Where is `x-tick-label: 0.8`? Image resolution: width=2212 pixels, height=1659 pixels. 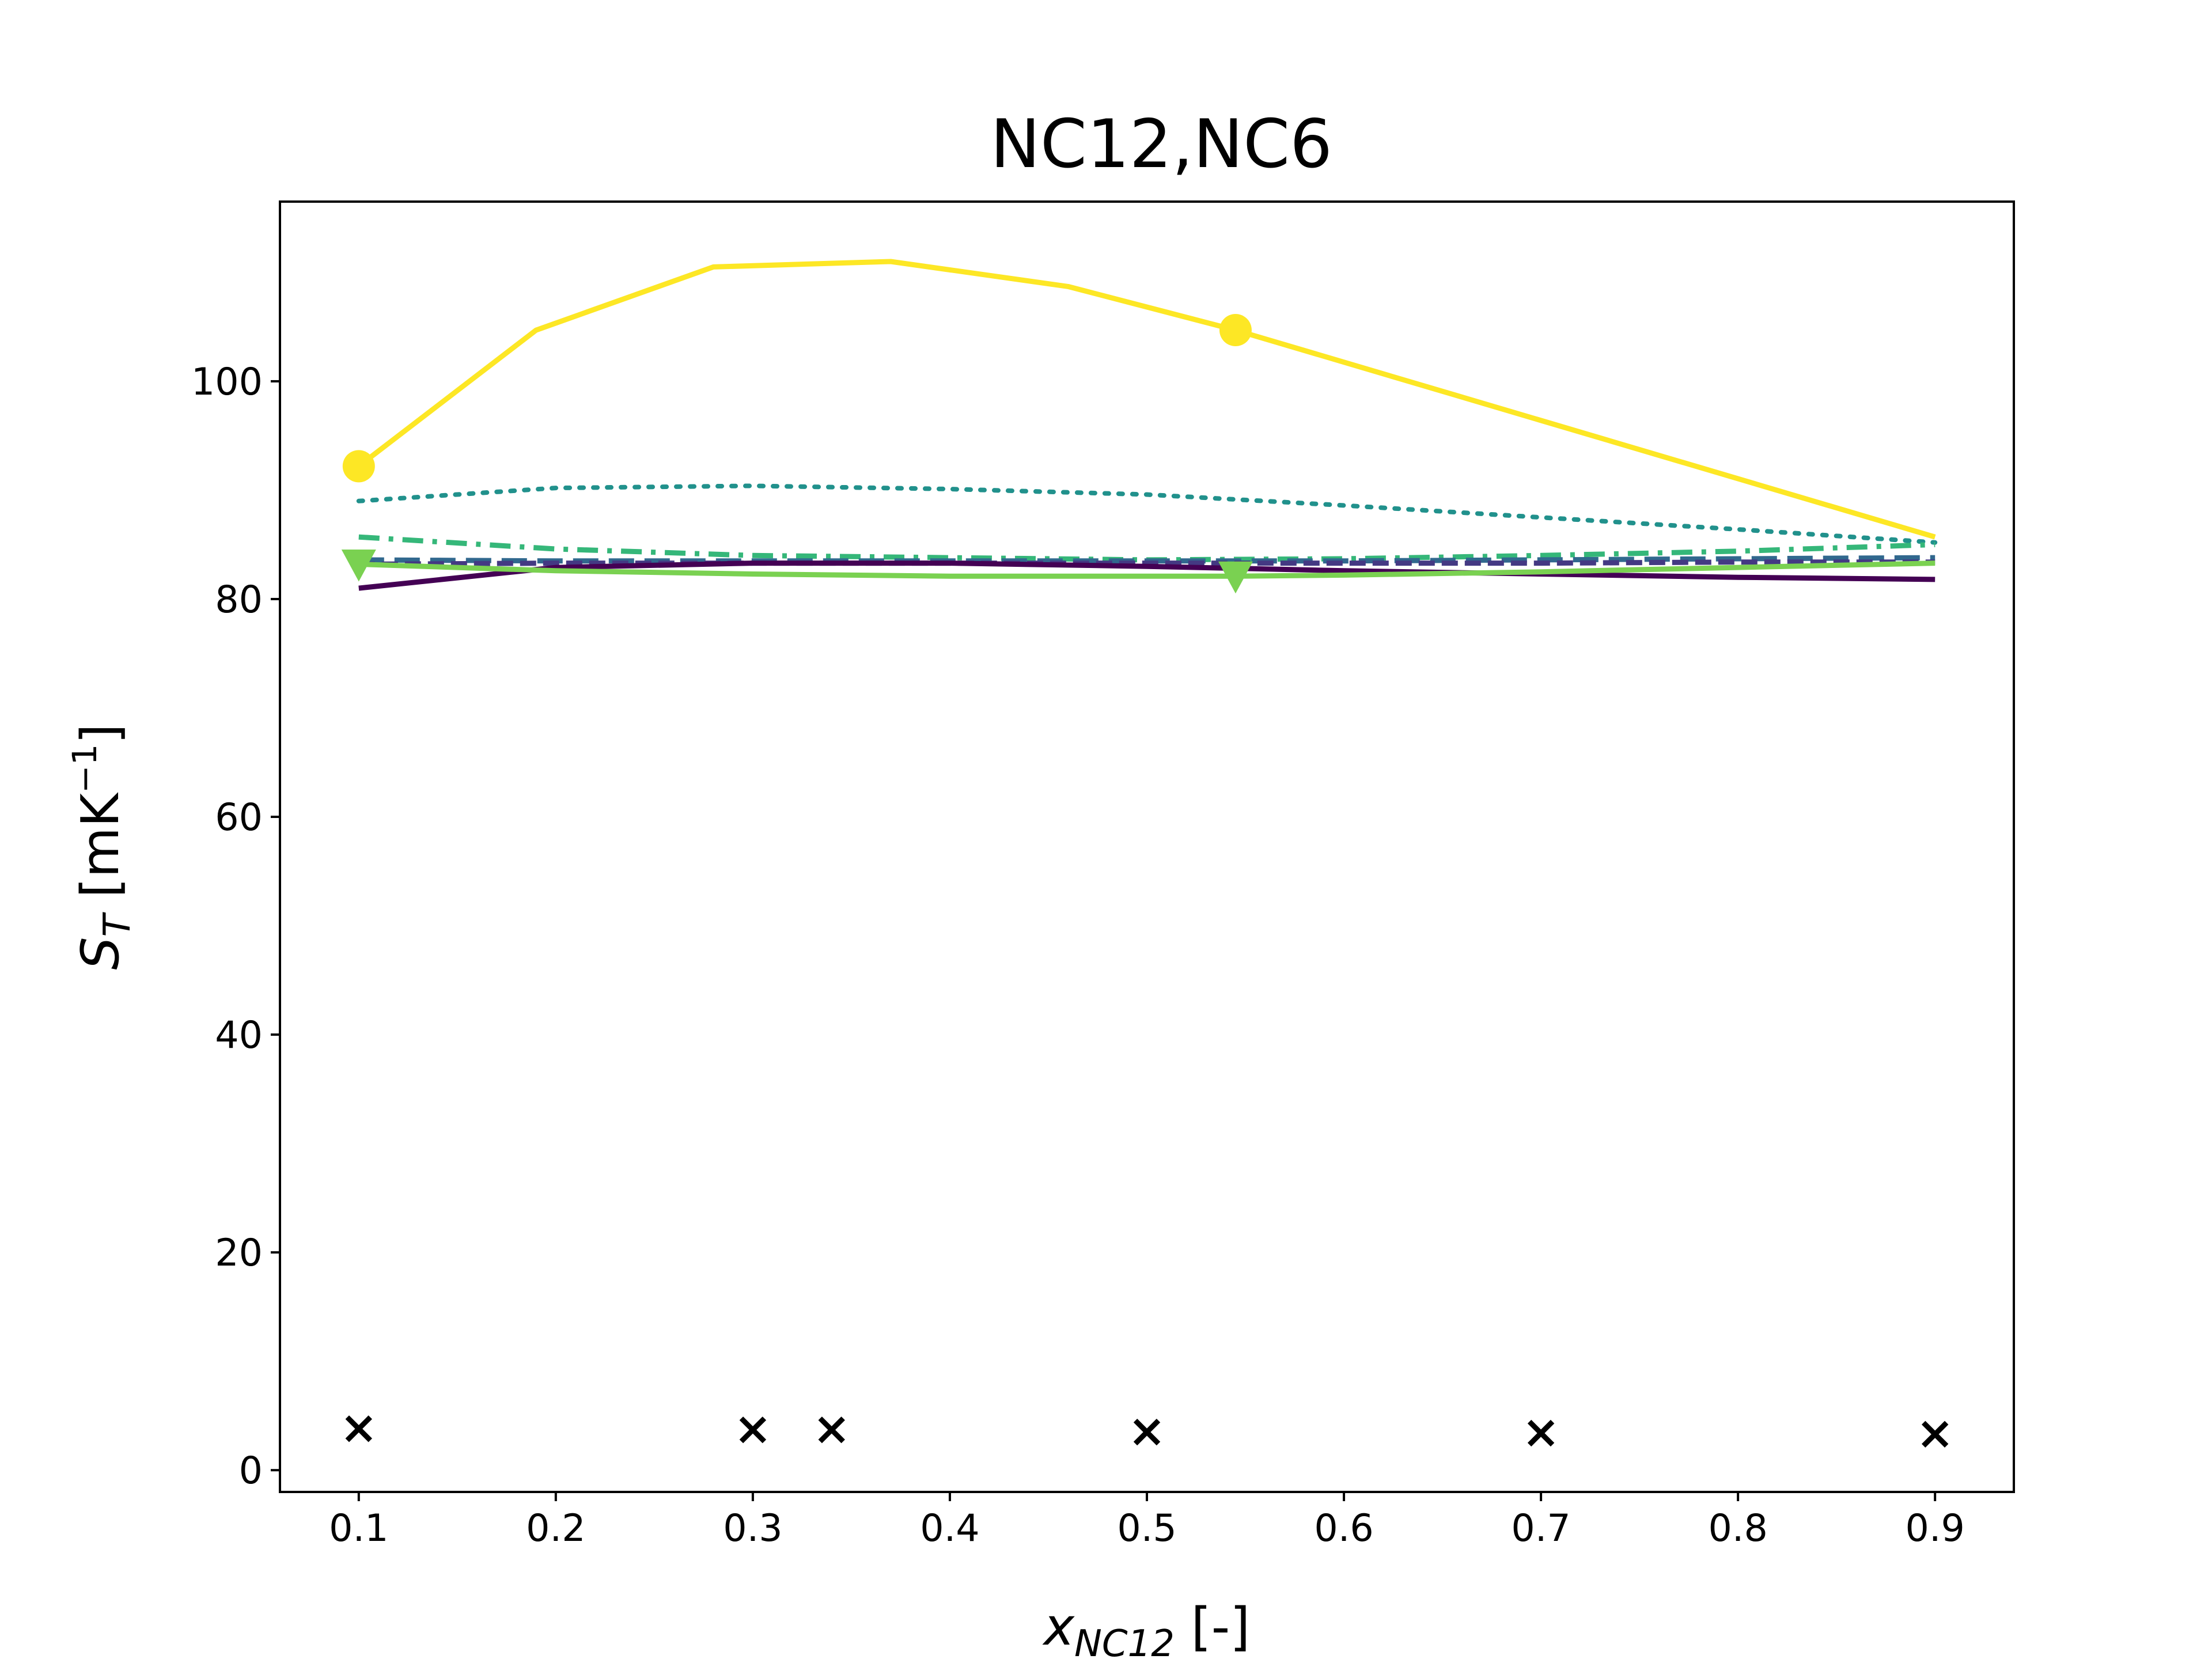 x-tick-label: 0.8 is located at coordinates (1737, 1528).